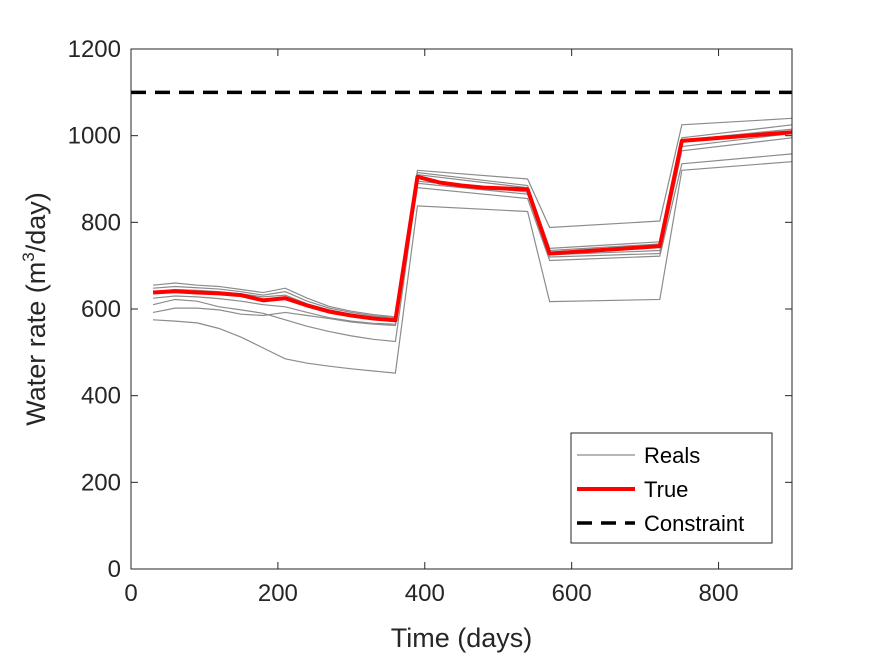 The height and width of the screenshot is (656, 875). What do you see at coordinates (101, 222) in the screenshot?
I see `y-tick-label: 800` at bounding box center [101, 222].